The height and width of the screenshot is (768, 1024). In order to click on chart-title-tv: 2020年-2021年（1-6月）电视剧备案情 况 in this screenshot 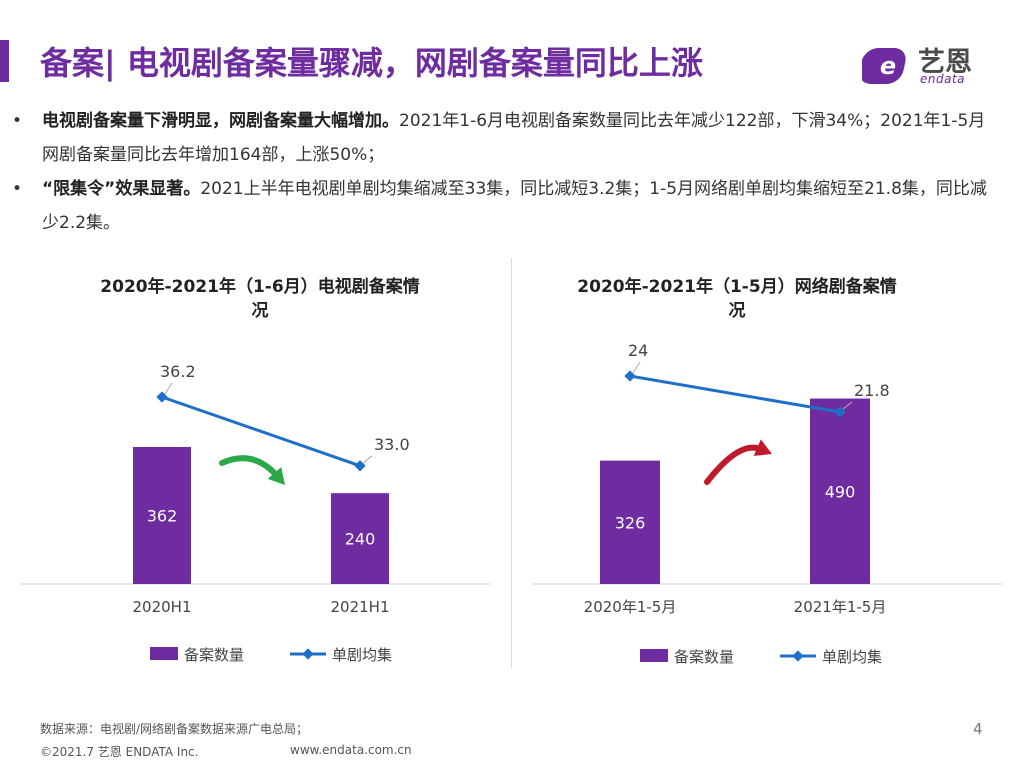, I will do `click(260, 299)`.